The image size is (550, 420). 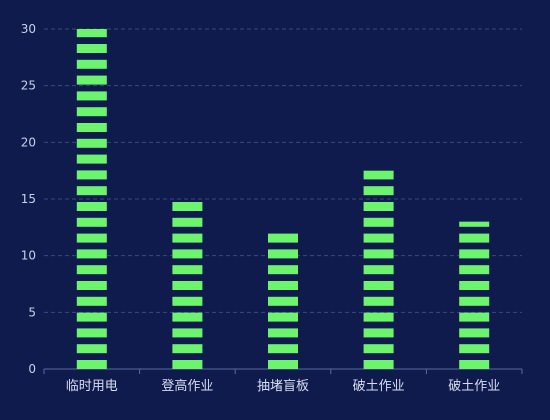 I want to click on y-tick-label: 15, so click(x=28, y=199).